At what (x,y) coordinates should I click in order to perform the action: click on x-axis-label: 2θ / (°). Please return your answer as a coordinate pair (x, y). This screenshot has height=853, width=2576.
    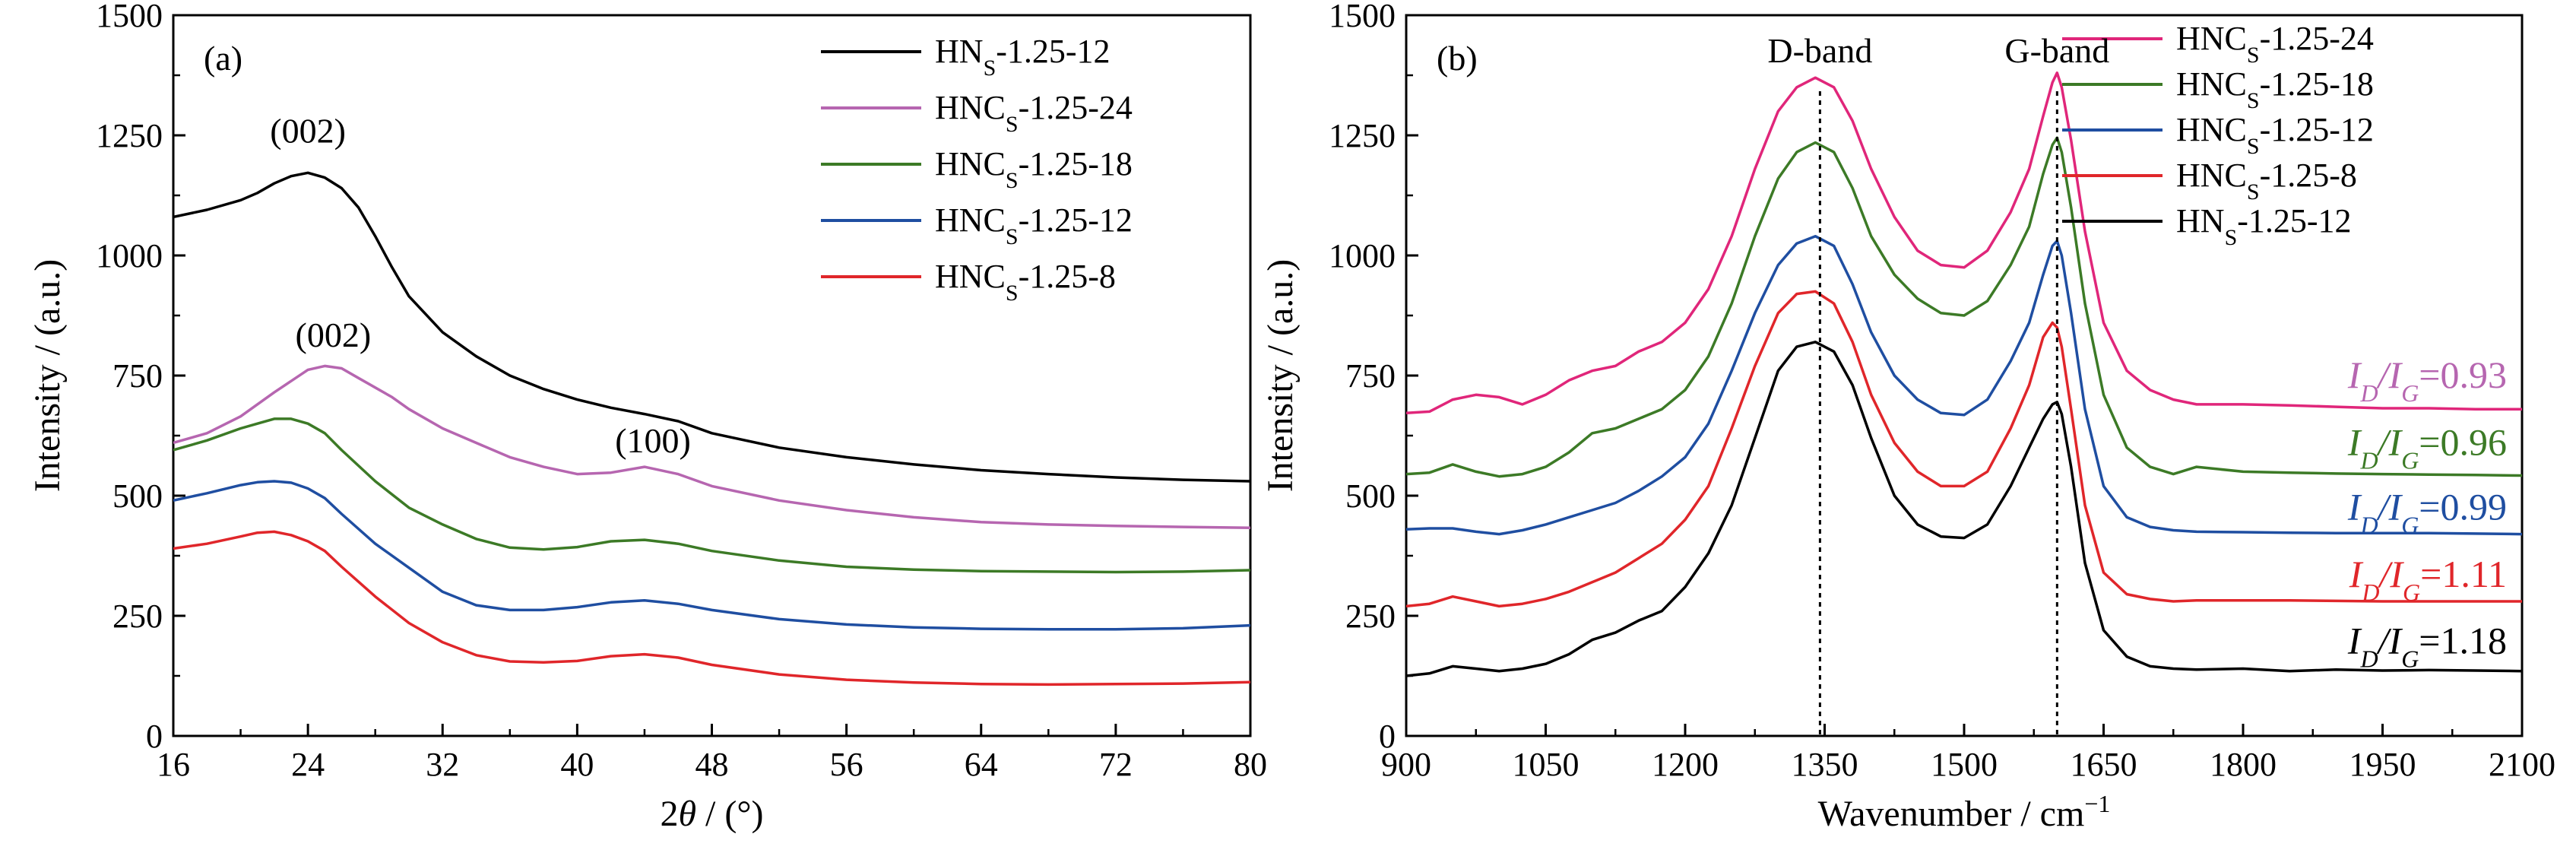
    Looking at the image, I should click on (711, 814).